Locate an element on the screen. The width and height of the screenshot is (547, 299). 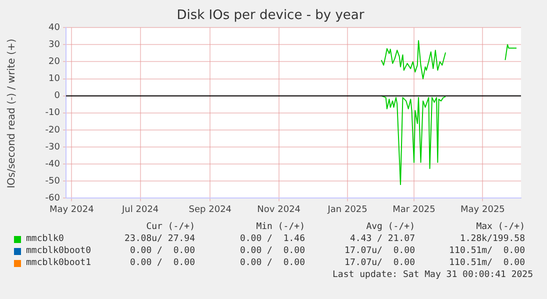
legend-label: mmcblk0boot1 is located at coordinates (59, 263).